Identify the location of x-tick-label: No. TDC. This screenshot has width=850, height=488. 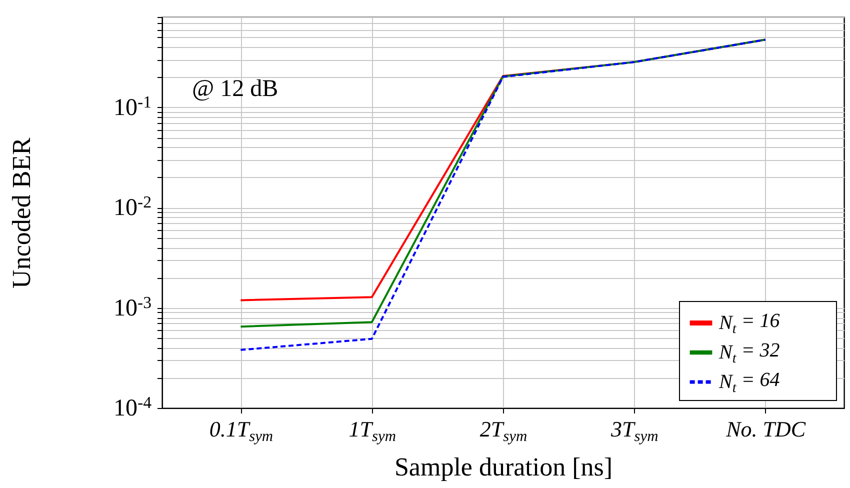
(765, 429).